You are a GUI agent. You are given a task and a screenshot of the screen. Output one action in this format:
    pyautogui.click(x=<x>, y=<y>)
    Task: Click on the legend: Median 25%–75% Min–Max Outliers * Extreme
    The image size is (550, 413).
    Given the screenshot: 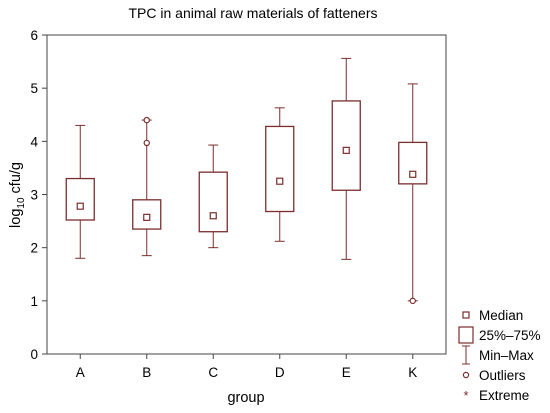 What is the action you would take?
    pyautogui.click(x=499, y=355)
    